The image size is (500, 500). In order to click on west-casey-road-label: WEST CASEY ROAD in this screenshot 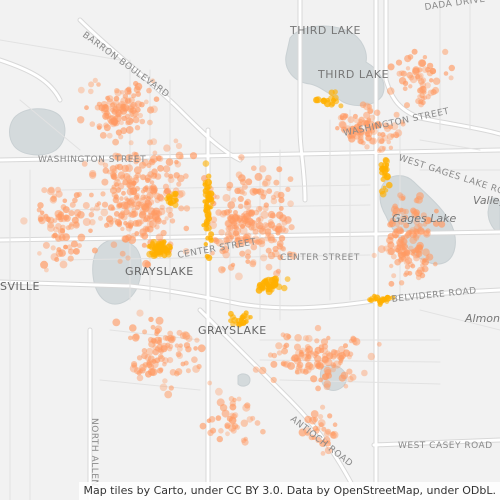, I will do `click(445, 446)`.